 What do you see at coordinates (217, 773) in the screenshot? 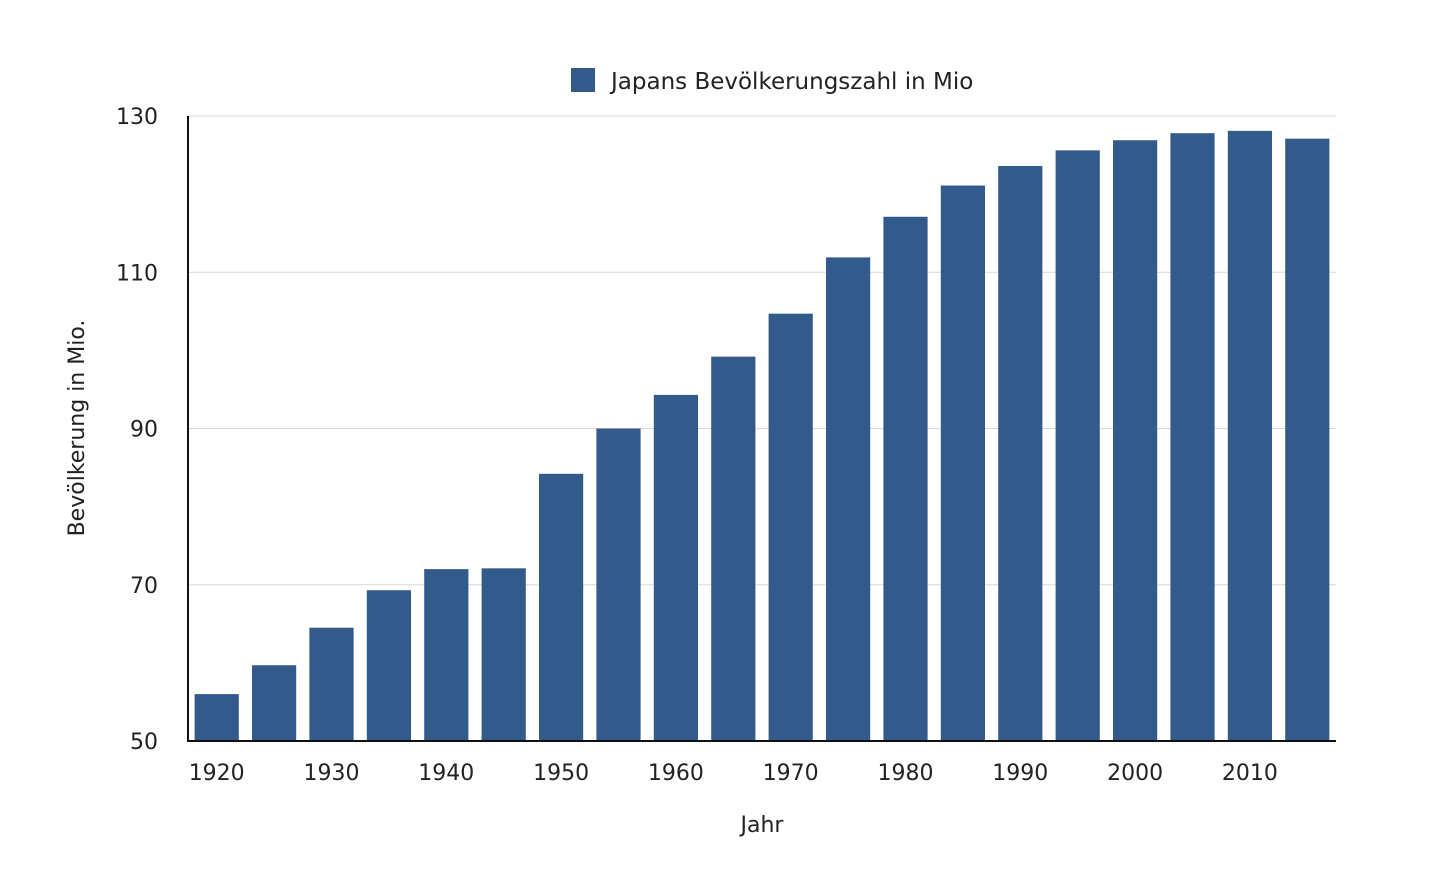
I see `x-tick-label: 1920` at bounding box center [217, 773].